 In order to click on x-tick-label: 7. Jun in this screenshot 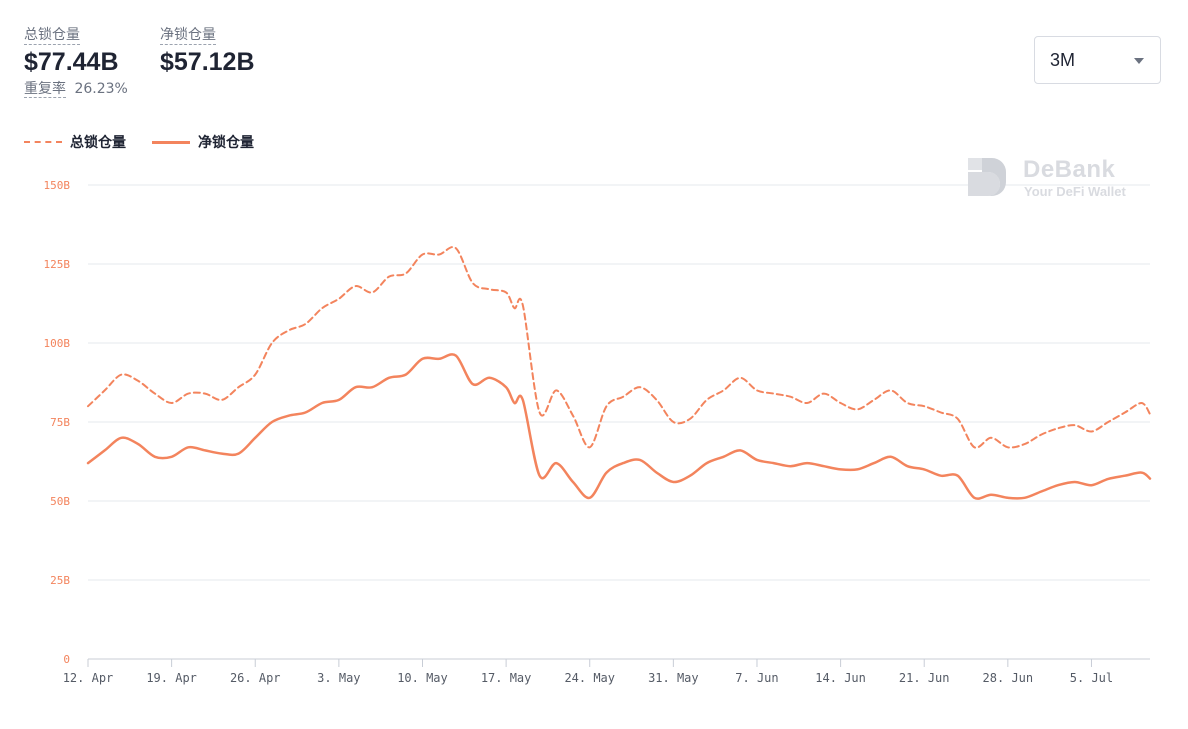, I will do `click(756, 678)`.